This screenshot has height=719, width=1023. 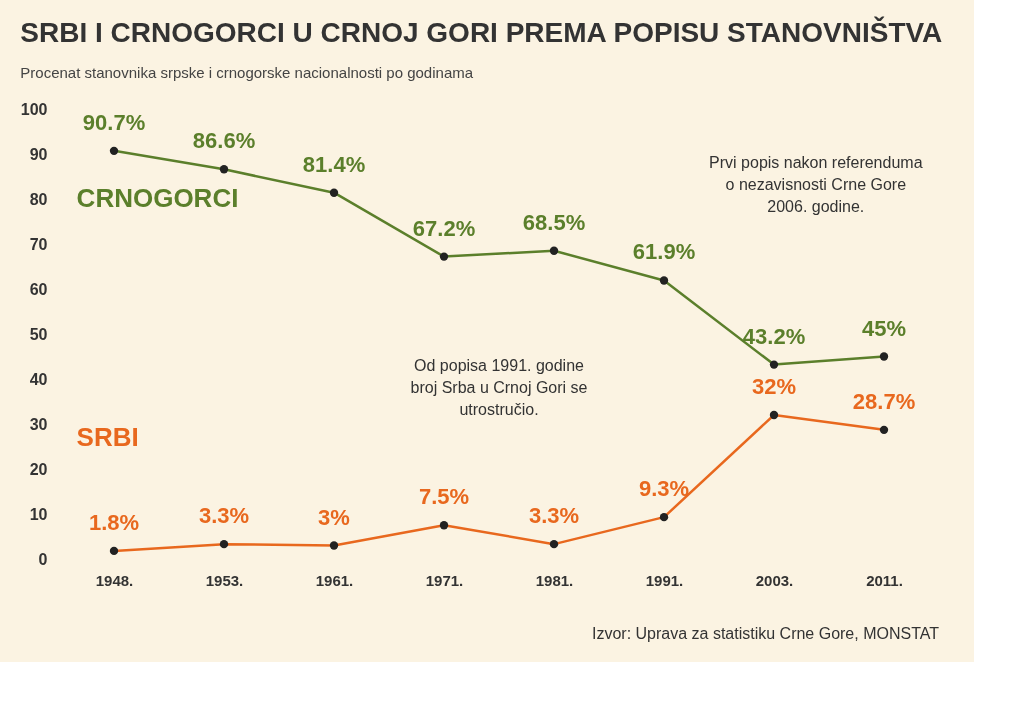 I want to click on text: Izvor: Uprava za statistiku Crne Gore, MONSTAT, so click(x=765, y=633).